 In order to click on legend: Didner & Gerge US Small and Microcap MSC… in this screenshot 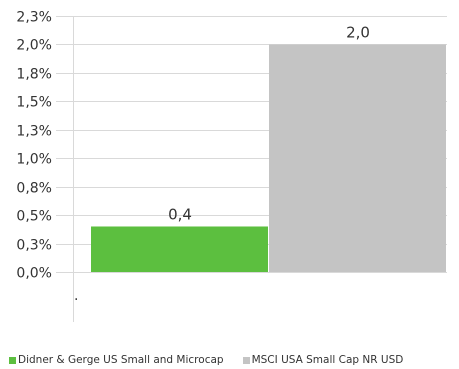, I will do `click(215, 360)`.